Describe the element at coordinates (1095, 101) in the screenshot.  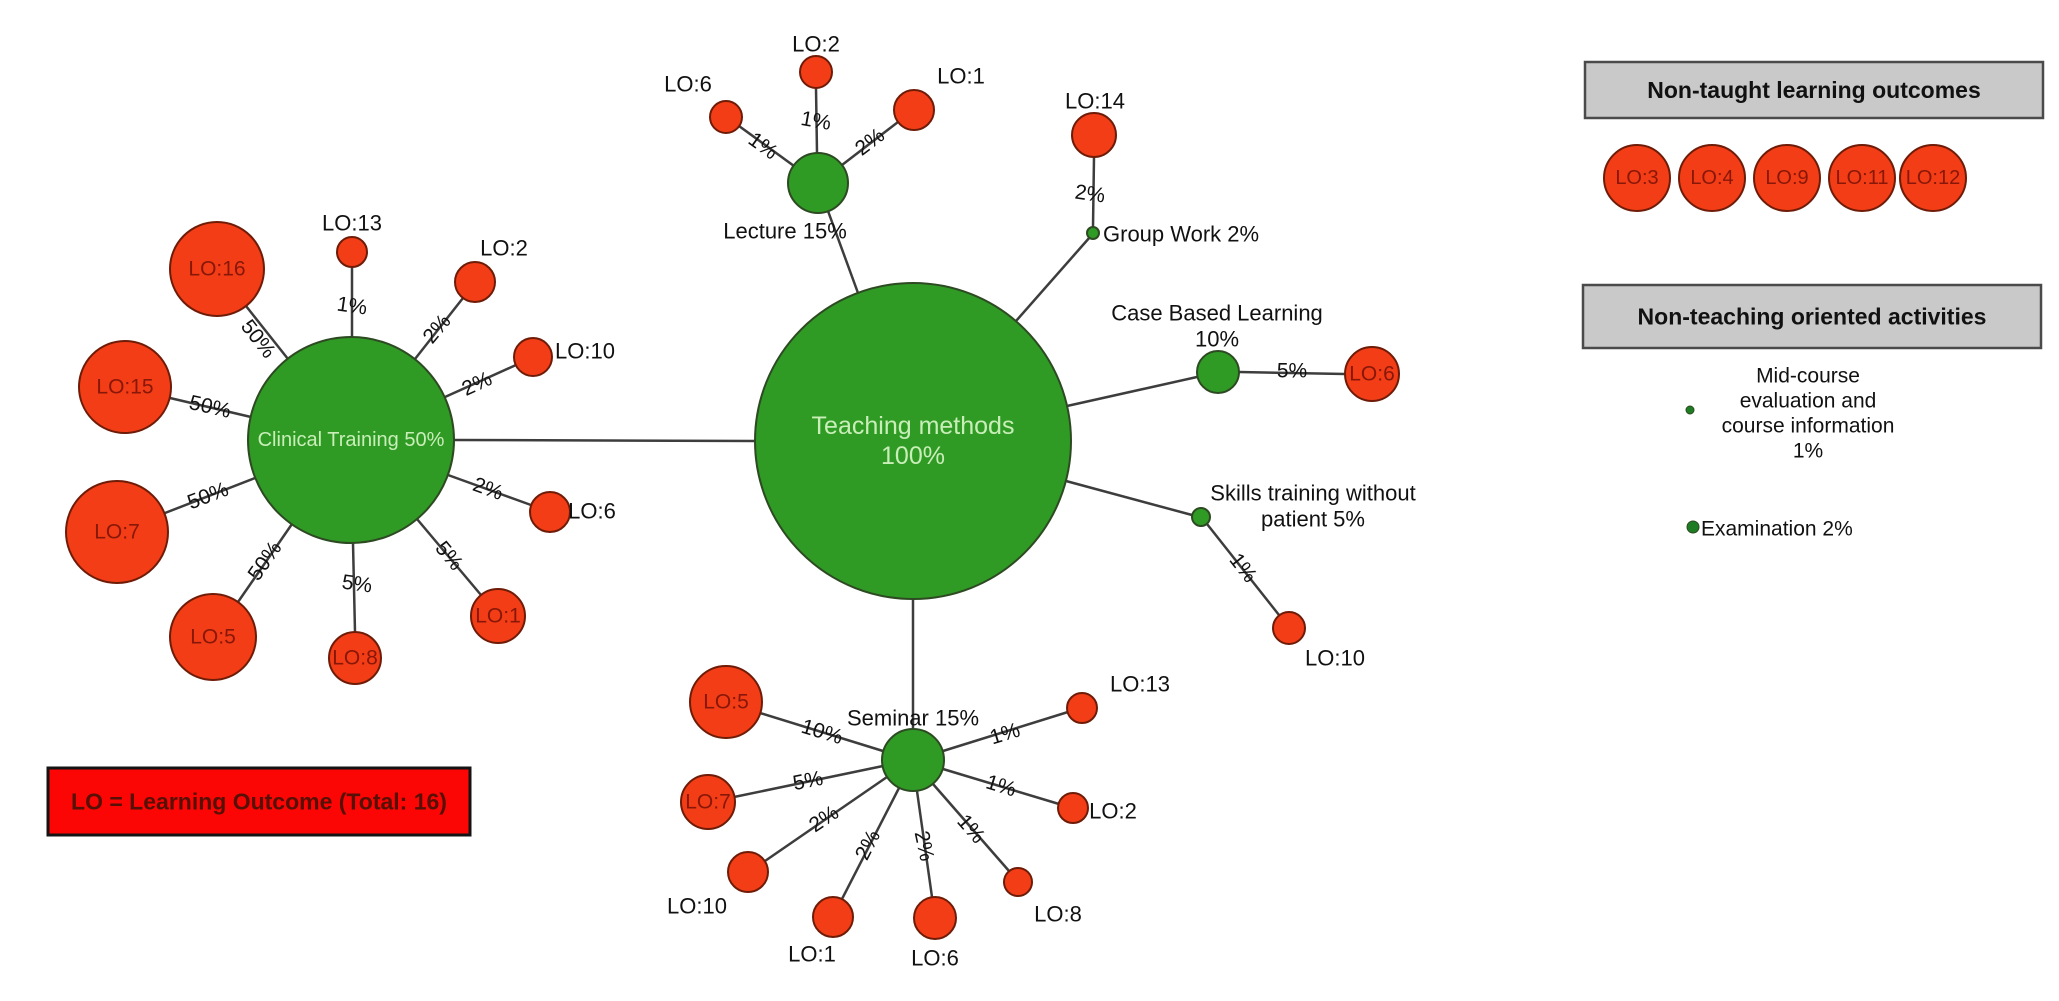
I see `lo-node-label: LO:14` at that location.